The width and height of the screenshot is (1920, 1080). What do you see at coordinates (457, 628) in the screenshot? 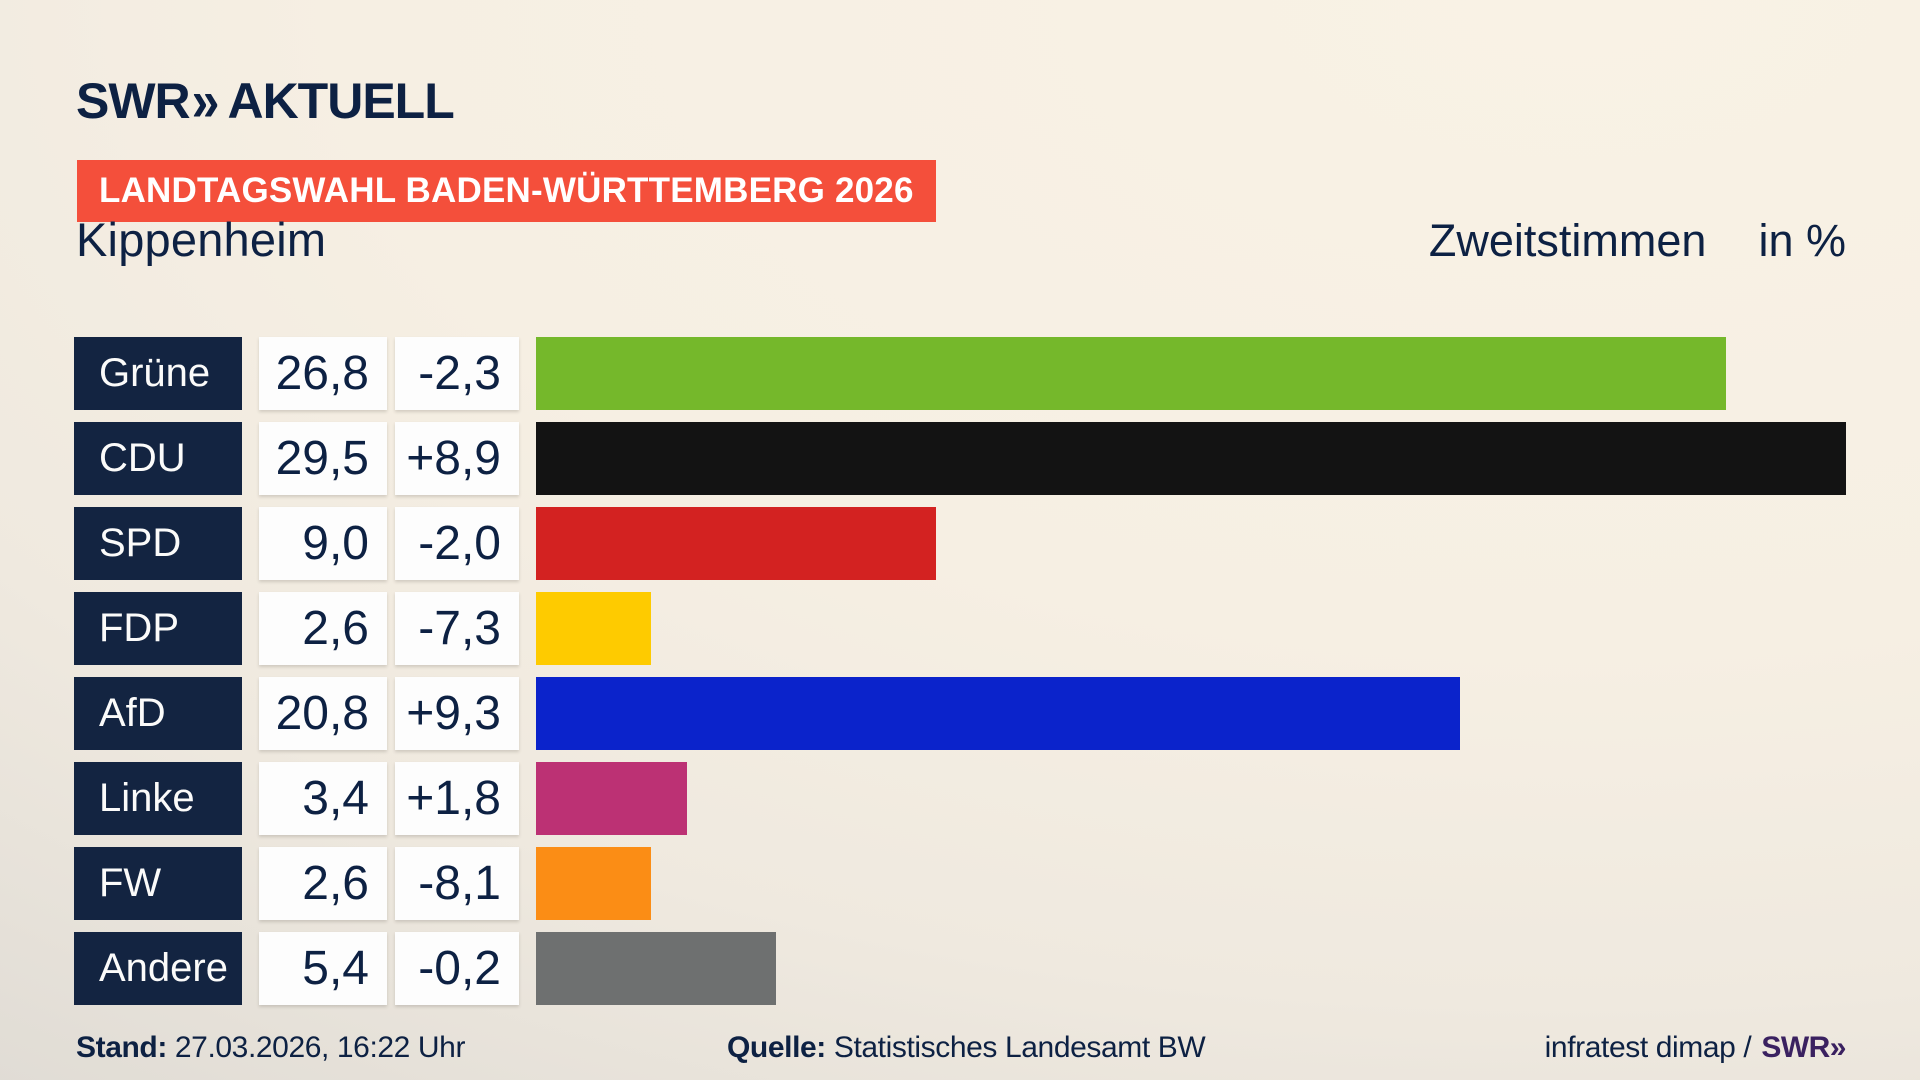
I see `change-value: -7,3` at bounding box center [457, 628].